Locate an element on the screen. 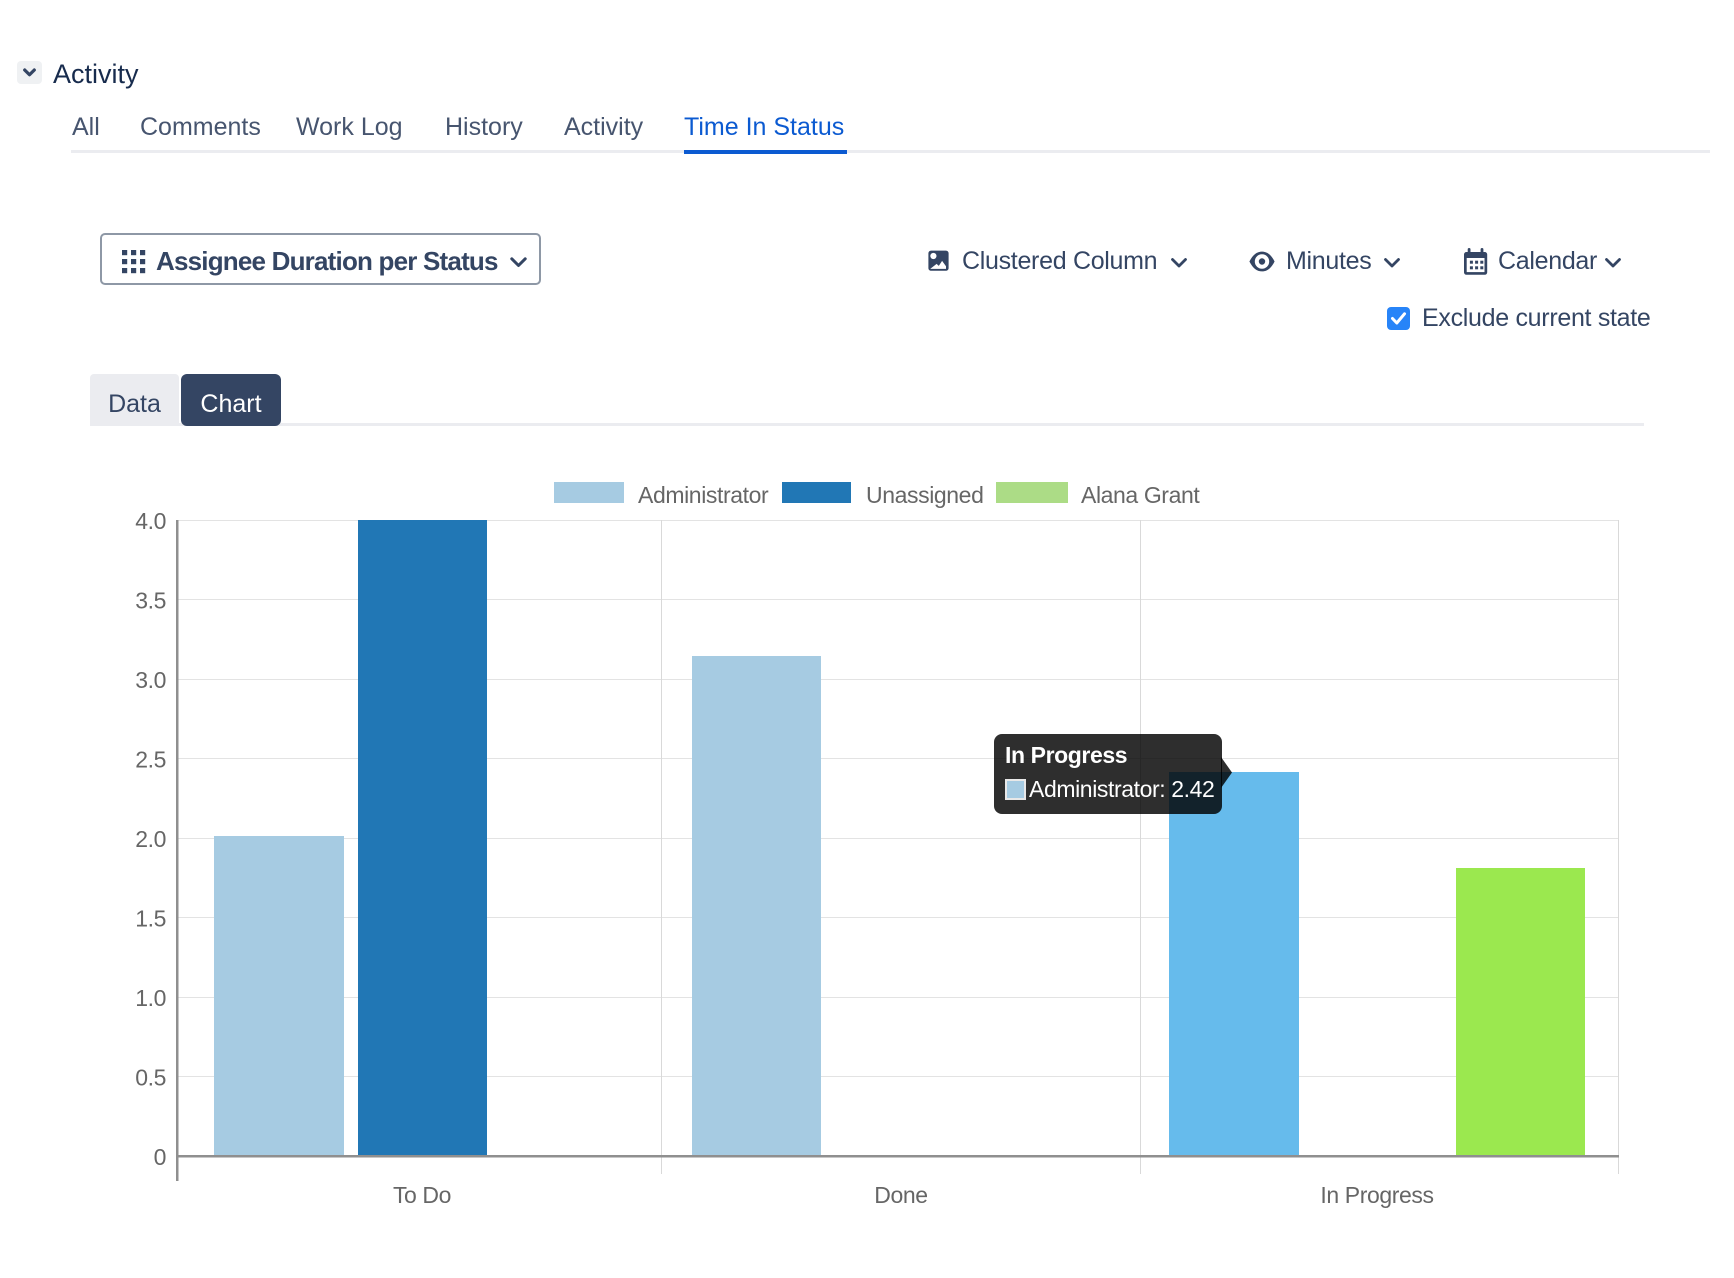 This screenshot has width=1734, height=1278. svg-text: Administrator is located at coordinates (703, 495).